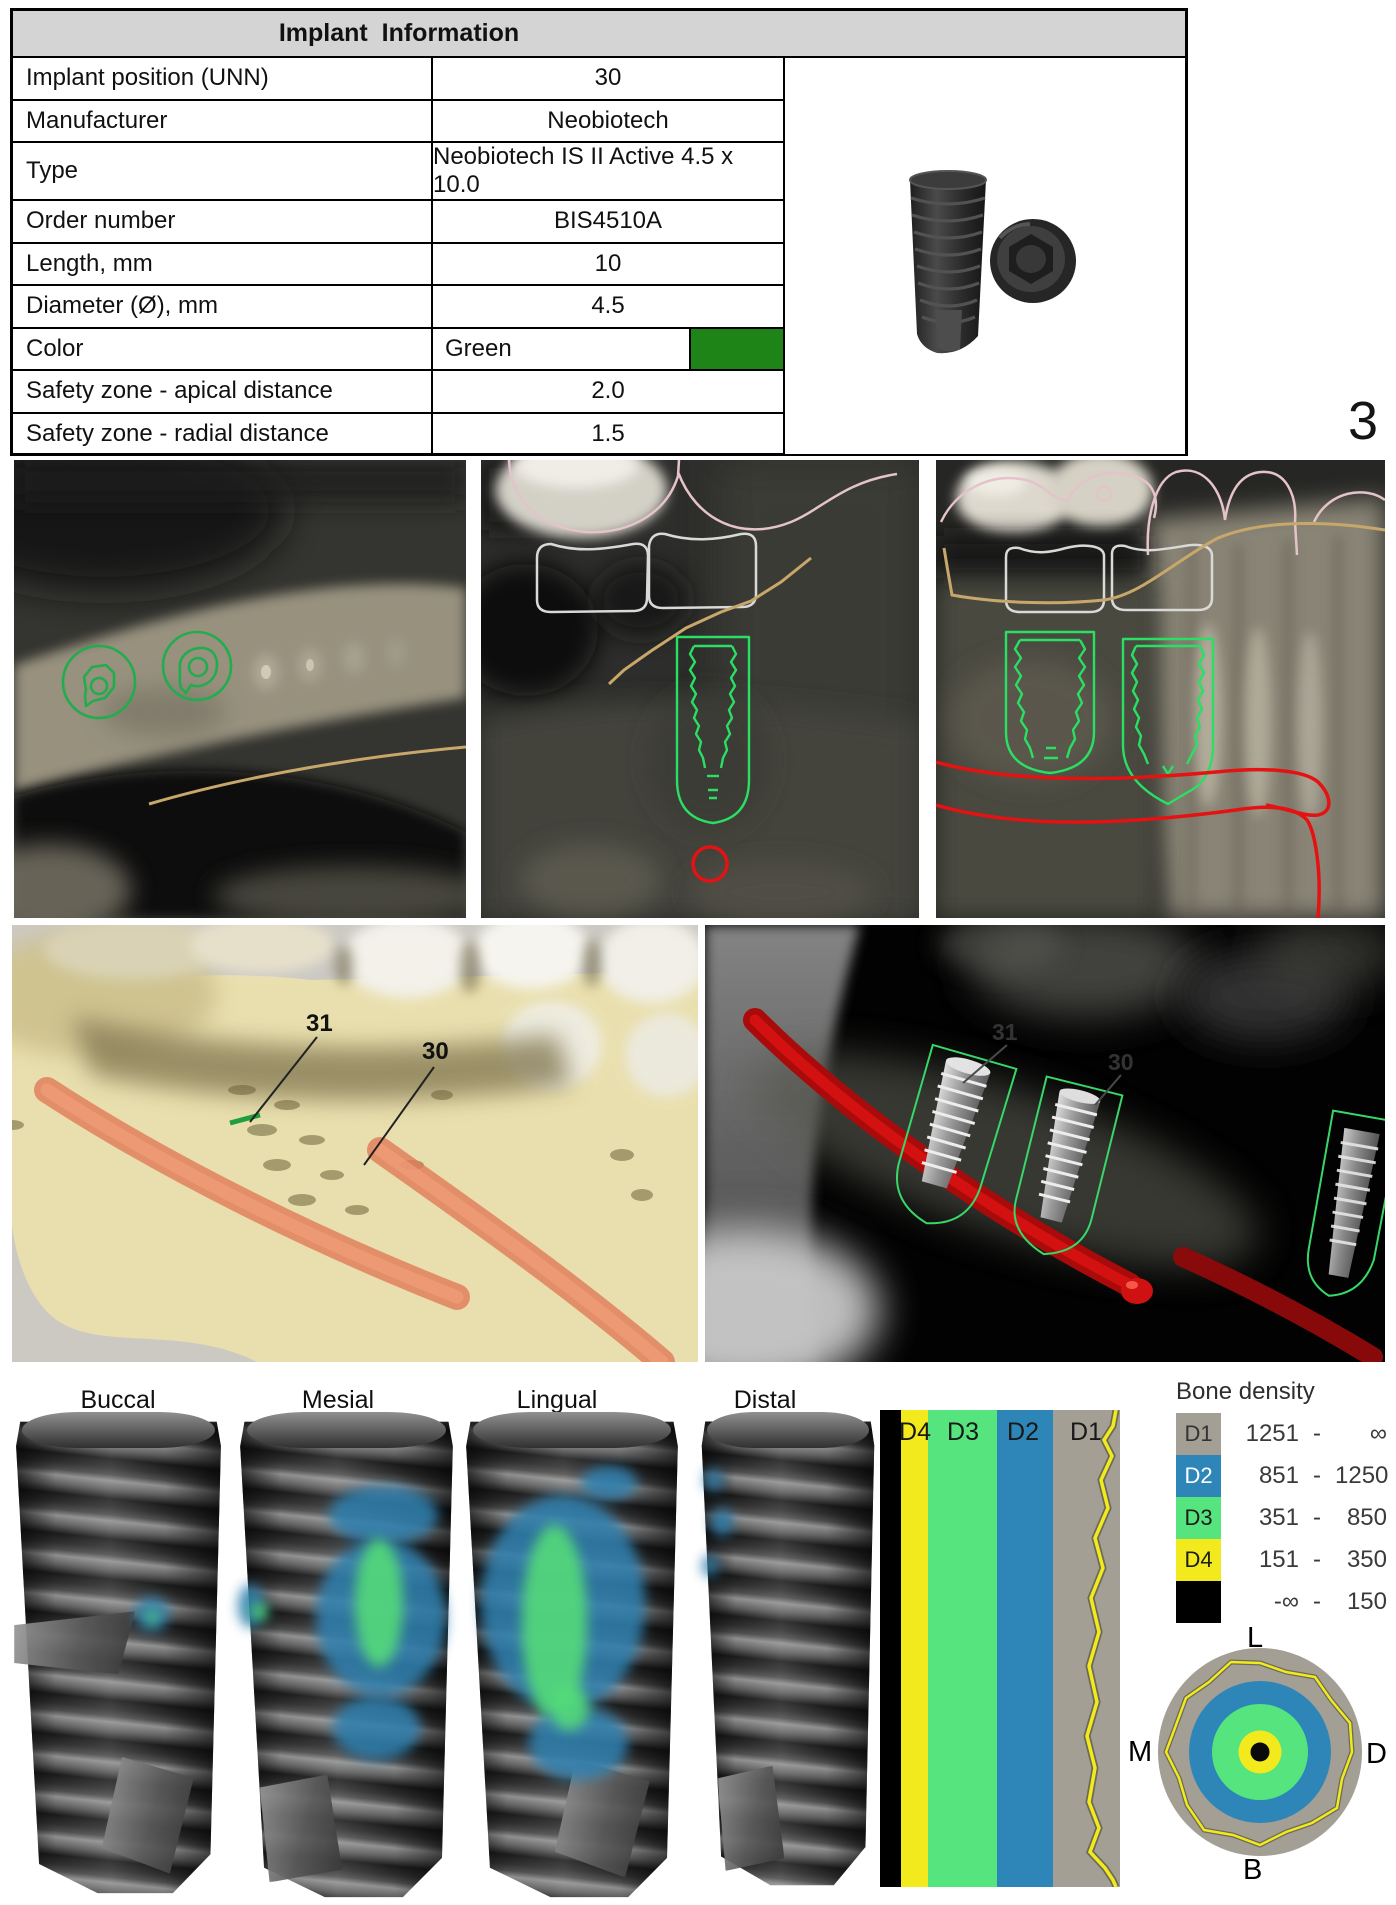  Describe the element at coordinates (398, 264) in the screenshot. I see `table-row: Length, mm 10` at that location.